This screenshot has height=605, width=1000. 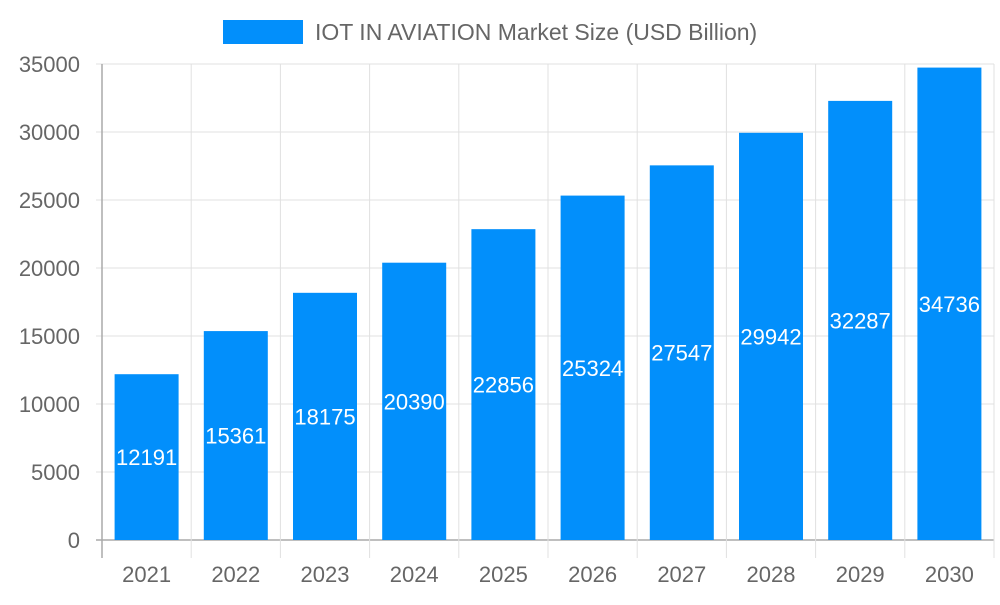 I want to click on data-label: 22856, so click(x=503, y=385).